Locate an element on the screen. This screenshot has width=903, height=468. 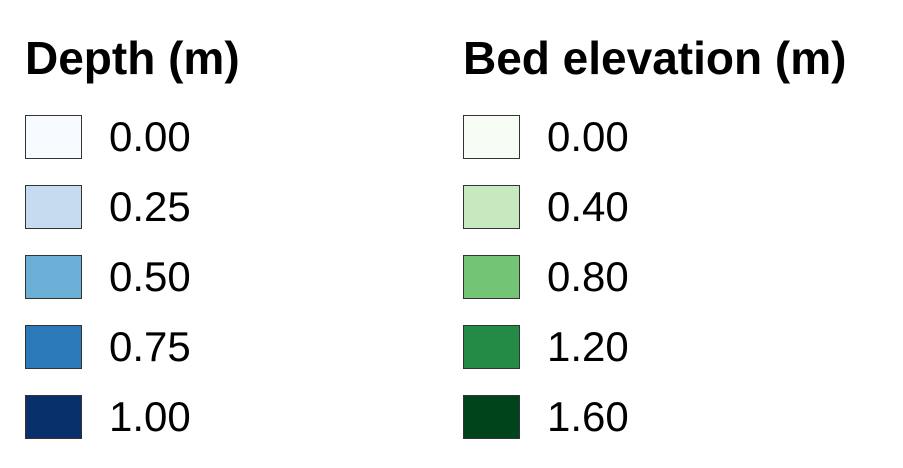
legend-entry: 1.20 is located at coordinates (663, 347).